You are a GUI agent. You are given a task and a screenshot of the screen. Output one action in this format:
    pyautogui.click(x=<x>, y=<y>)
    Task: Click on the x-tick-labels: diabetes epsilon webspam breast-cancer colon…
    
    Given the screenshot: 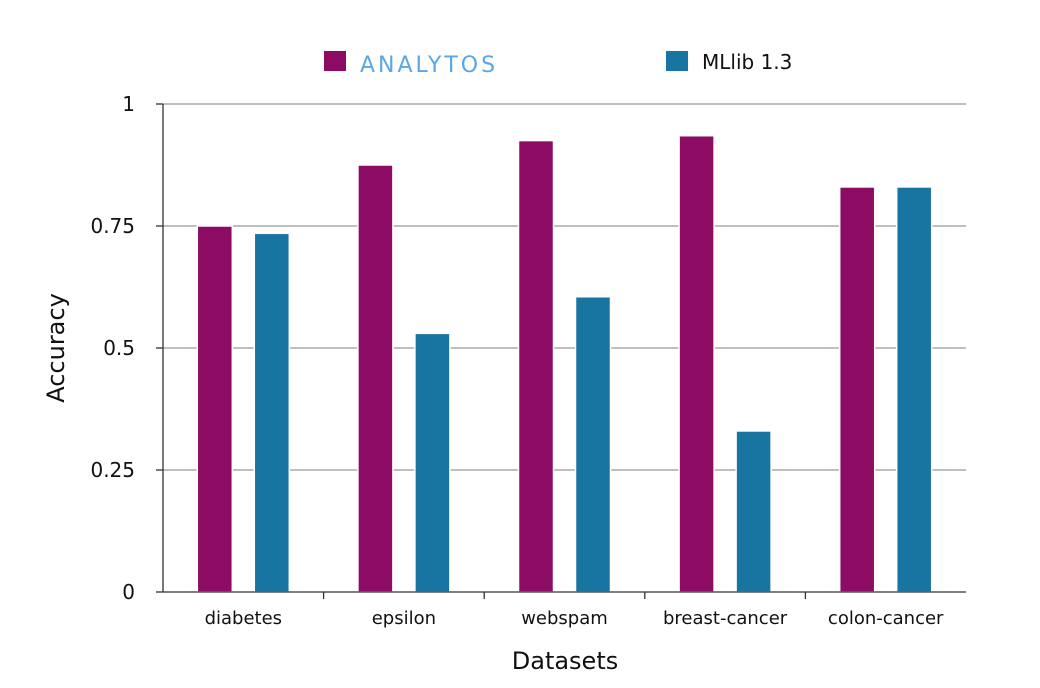 What is the action you would take?
    pyautogui.click(x=574, y=618)
    